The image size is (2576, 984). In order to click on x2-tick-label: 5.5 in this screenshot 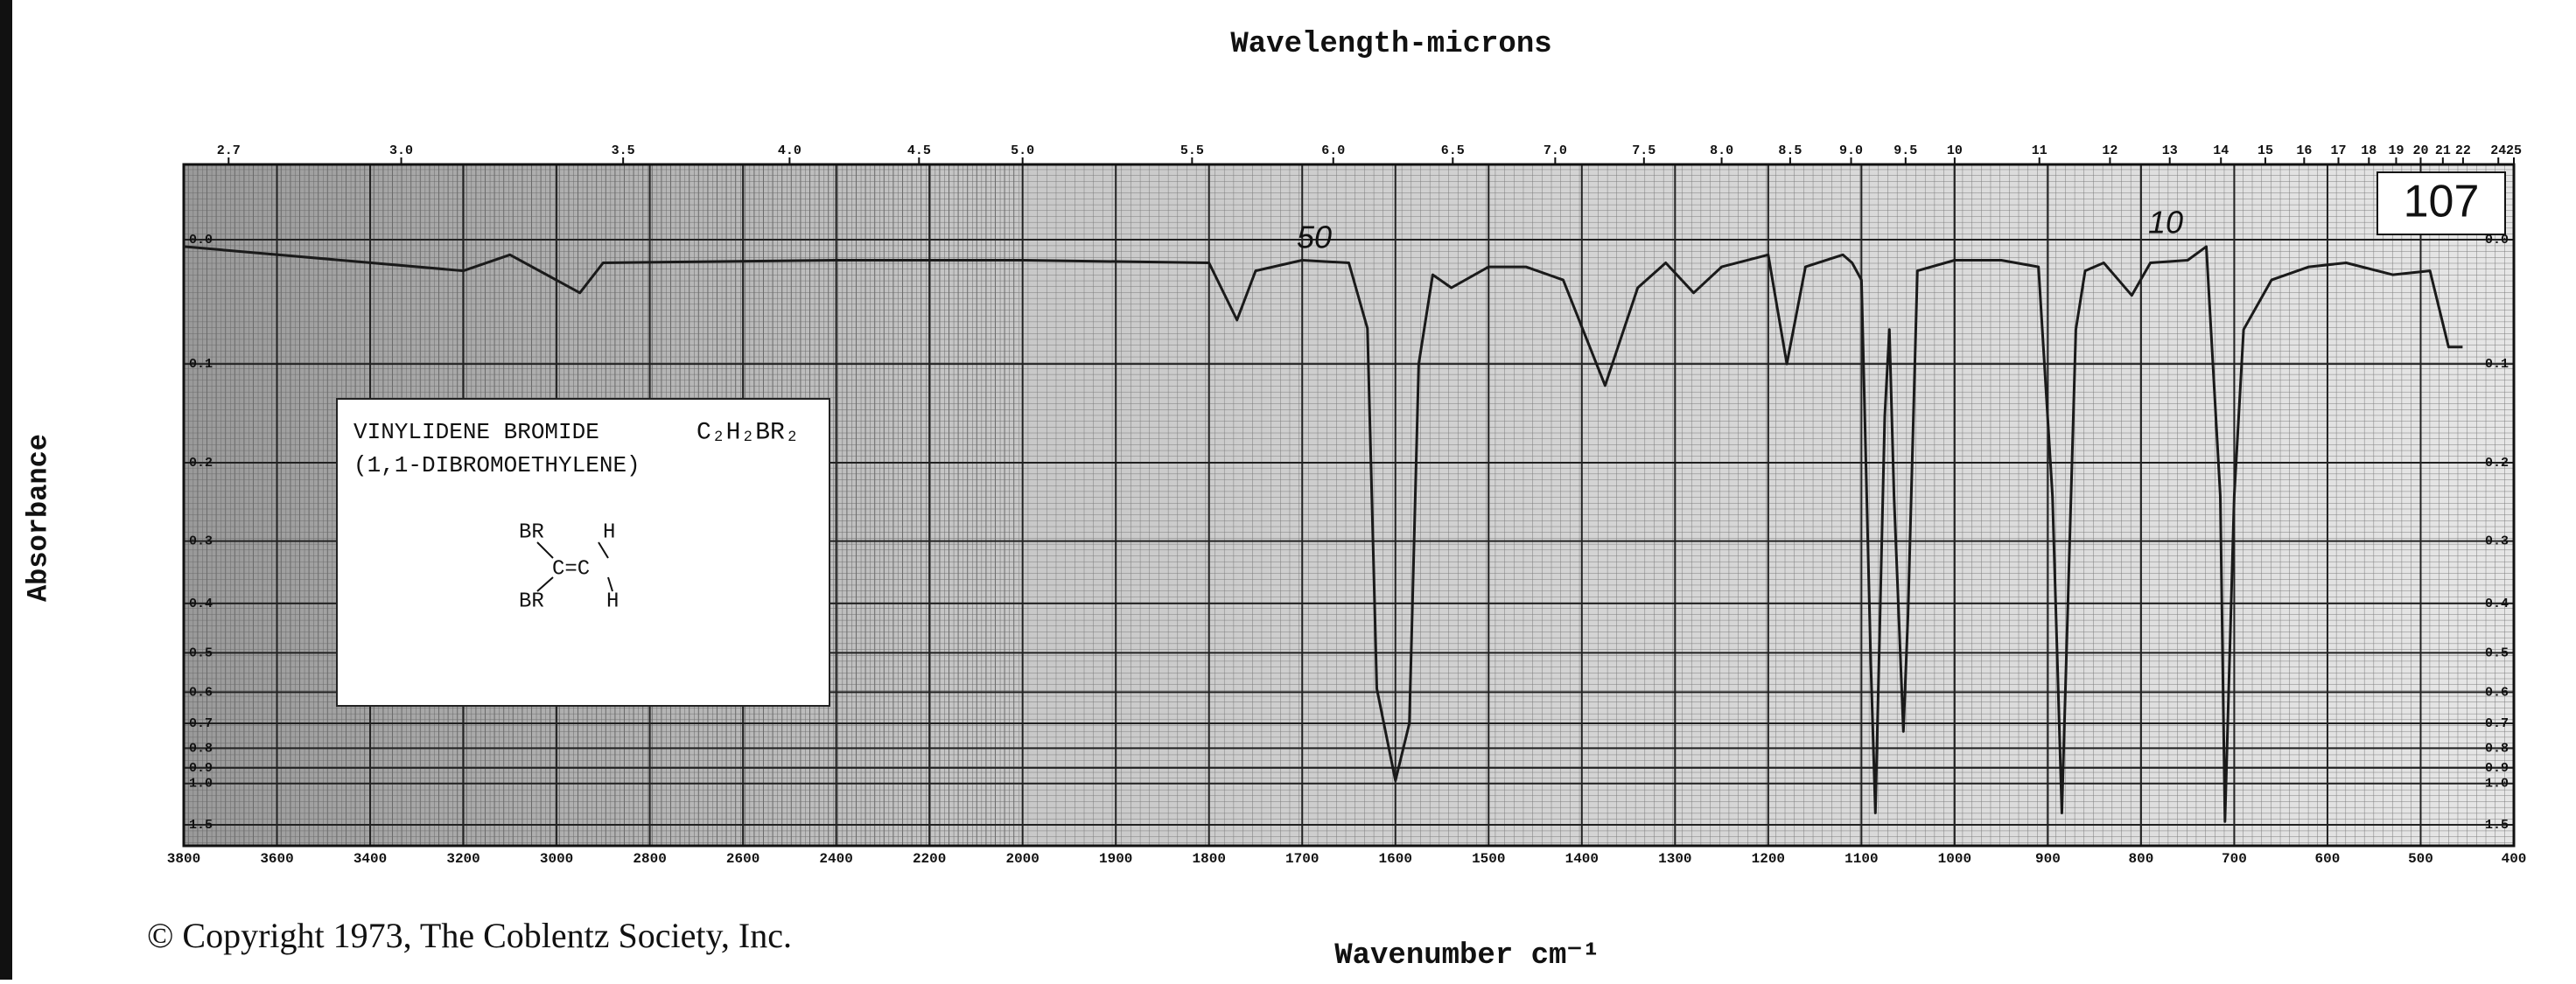, I will do `click(1192, 150)`.